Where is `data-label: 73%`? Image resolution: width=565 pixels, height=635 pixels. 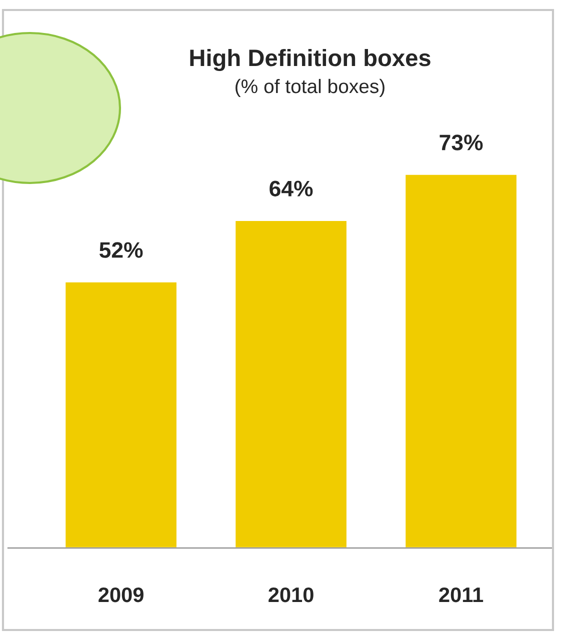 data-label: 73% is located at coordinates (461, 142).